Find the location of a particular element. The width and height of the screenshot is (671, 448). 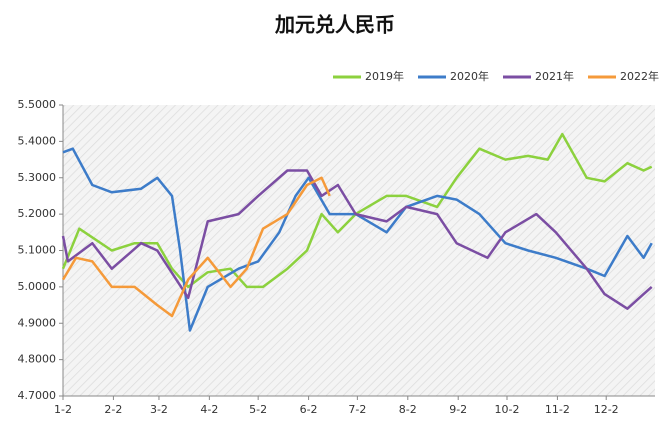

x-tick-label: 8-2 is located at coordinates (408, 409).